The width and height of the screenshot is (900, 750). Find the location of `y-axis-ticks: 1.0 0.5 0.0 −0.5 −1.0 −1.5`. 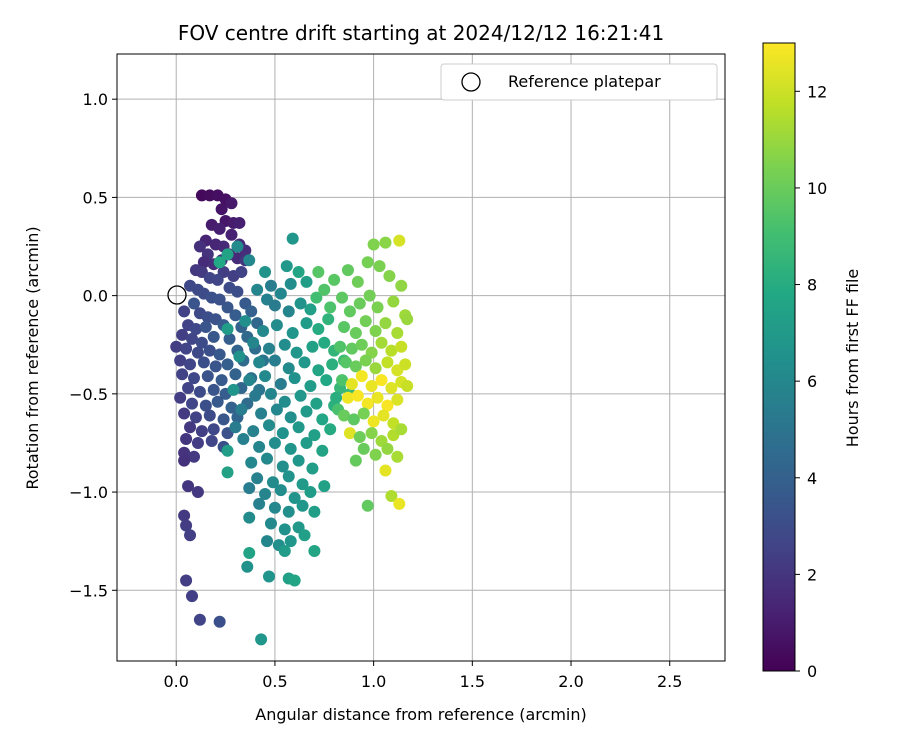

y-axis-ticks: 1.0 0.5 0.0 −0.5 −1.0 −1.5 is located at coordinates (93, 345).